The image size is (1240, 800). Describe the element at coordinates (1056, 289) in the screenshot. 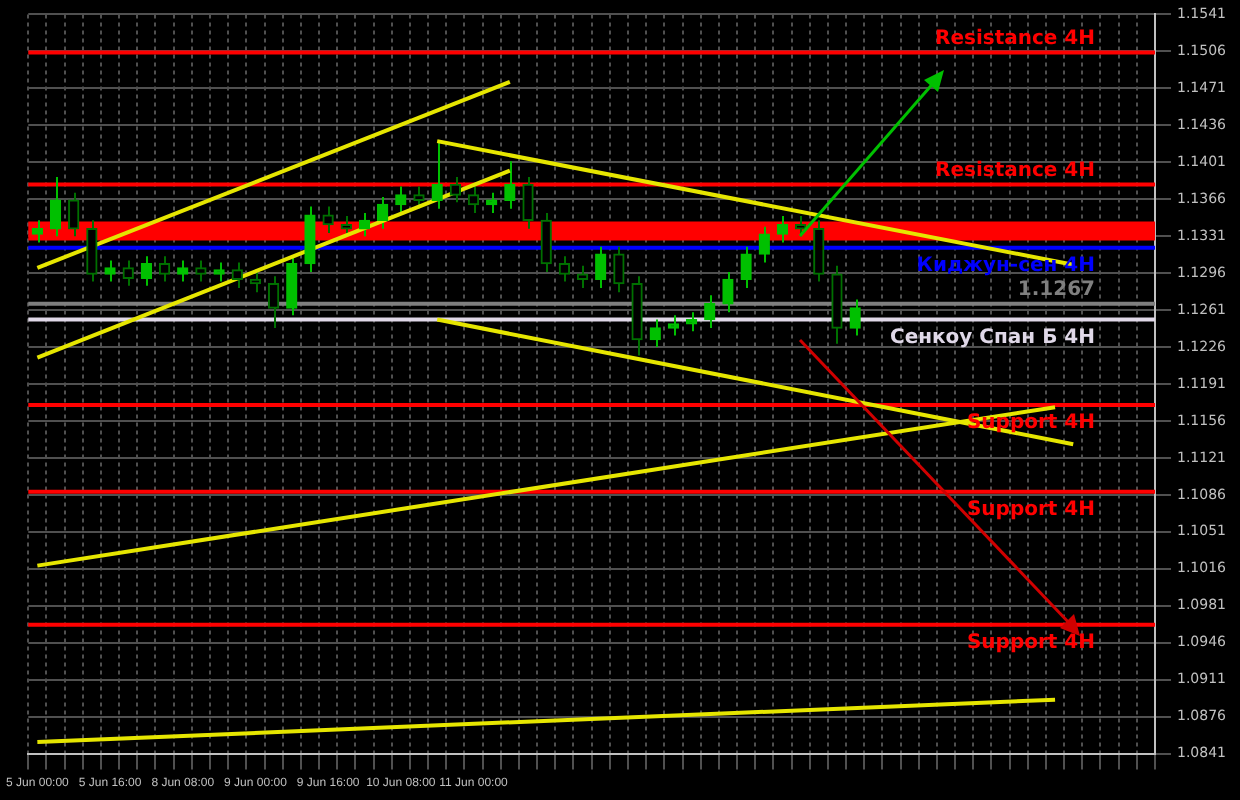

I see `ref-line-label: 1.1267` at that location.